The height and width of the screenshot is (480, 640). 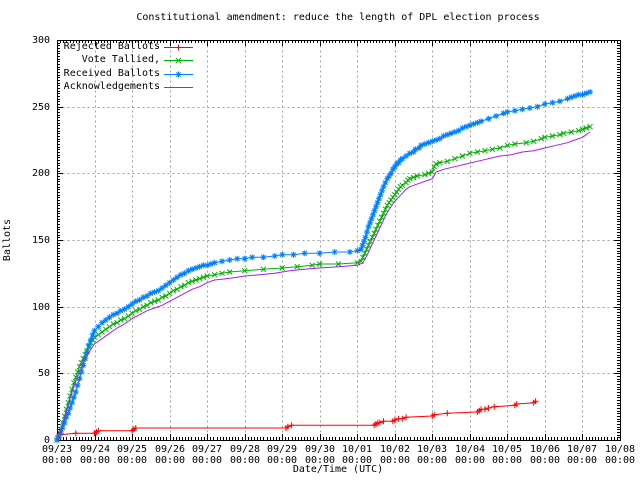 I want to click on y-tick-label: 300, so click(x=40, y=40).